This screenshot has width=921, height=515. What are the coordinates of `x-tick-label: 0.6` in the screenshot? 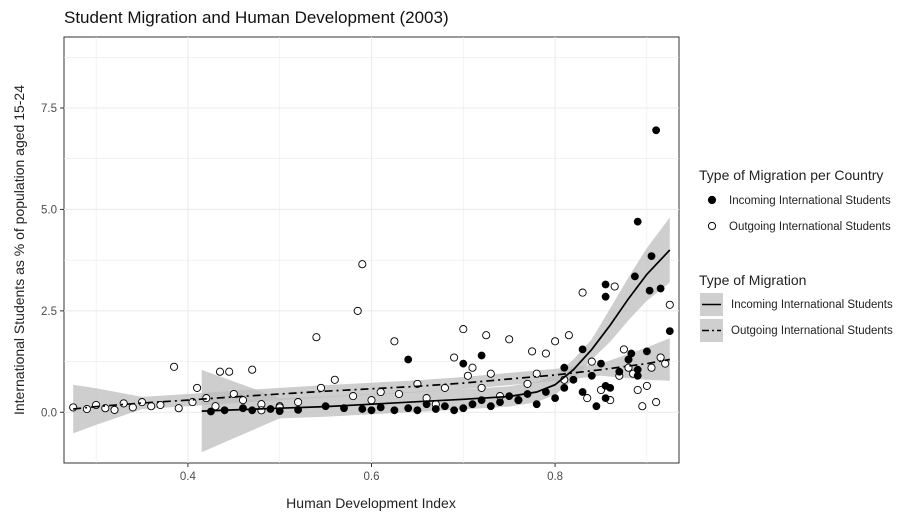 It's located at (372, 477).